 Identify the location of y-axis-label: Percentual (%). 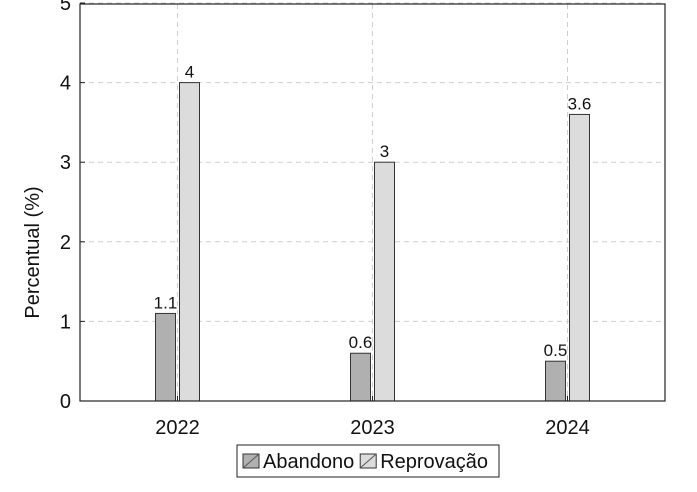
(33, 252).